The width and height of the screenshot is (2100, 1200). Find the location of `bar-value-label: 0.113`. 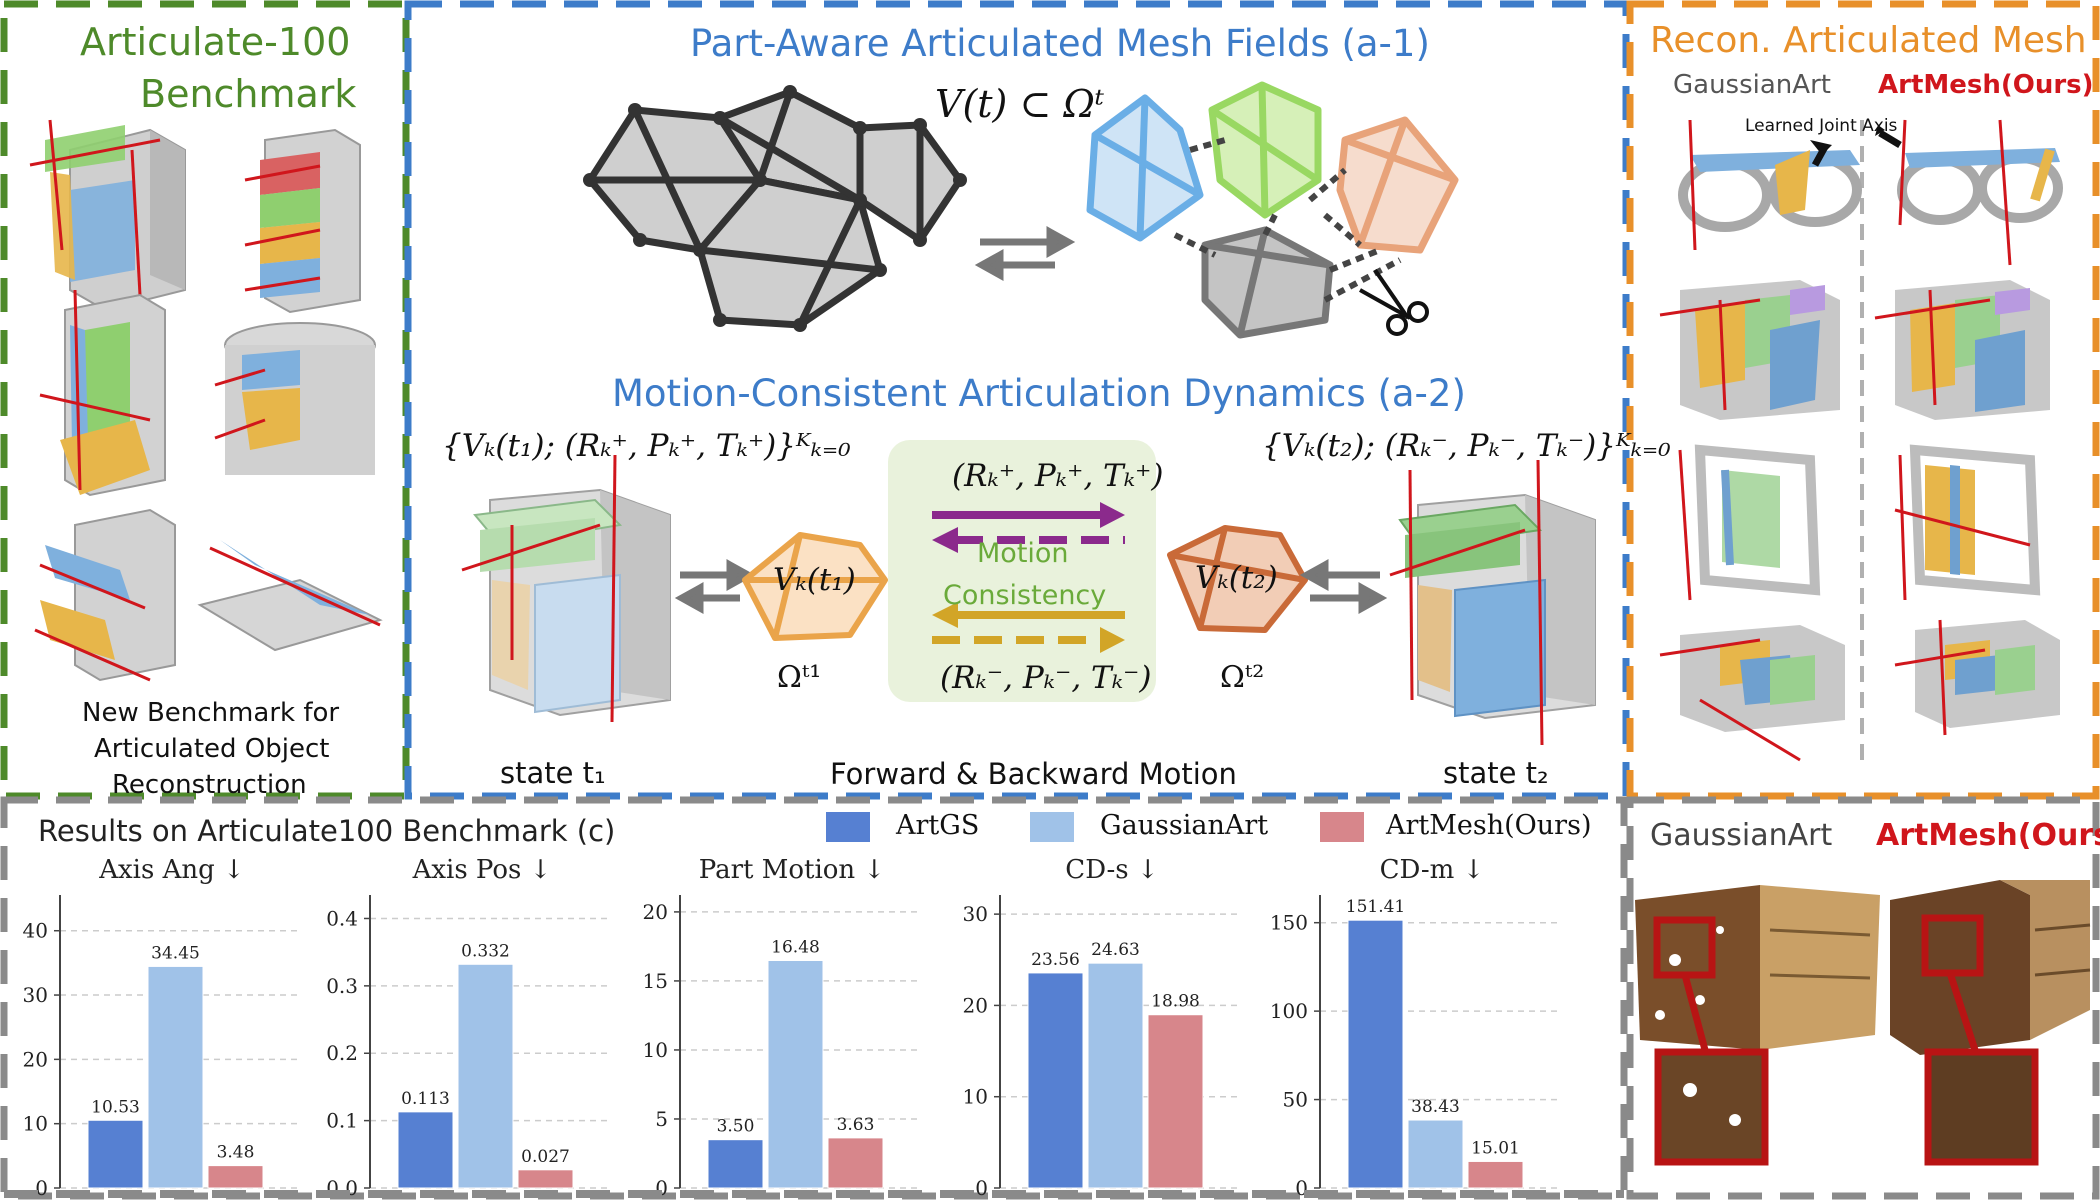

bar-value-label: 0.113 is located at coordinates (425, 1099).